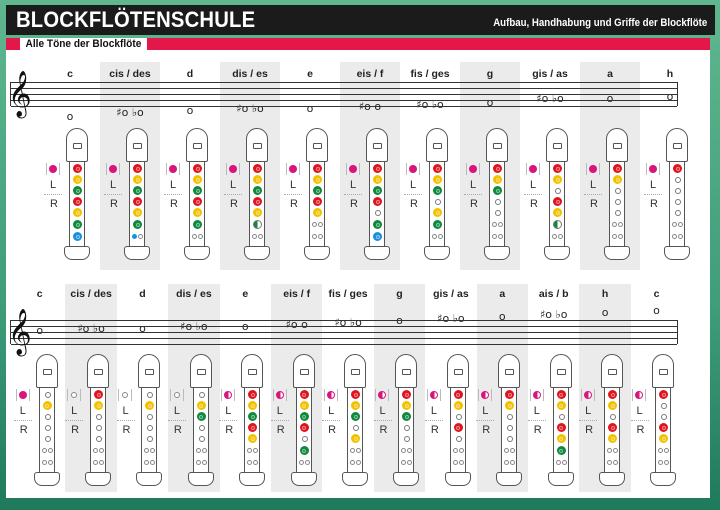  I want to click on treble-clef-icon: 𝄞, so click(20, 94).